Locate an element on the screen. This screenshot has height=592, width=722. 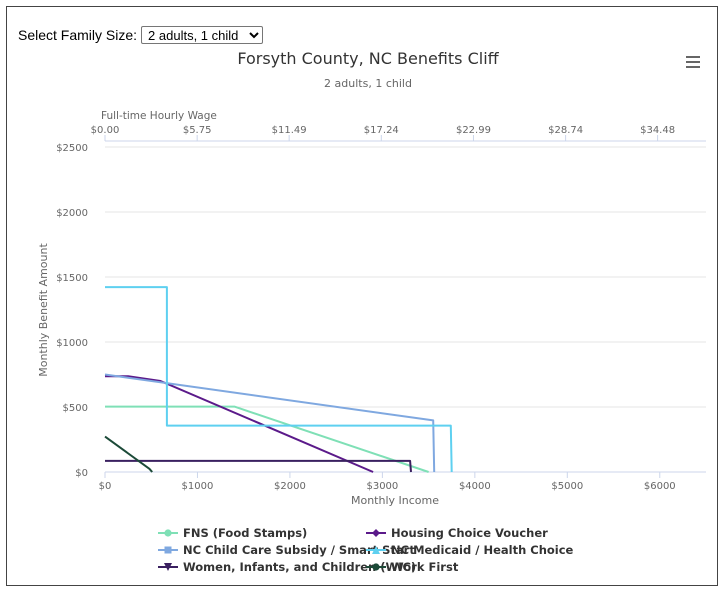
x-tick-label: $2000 is located at coordinates (290, 486).